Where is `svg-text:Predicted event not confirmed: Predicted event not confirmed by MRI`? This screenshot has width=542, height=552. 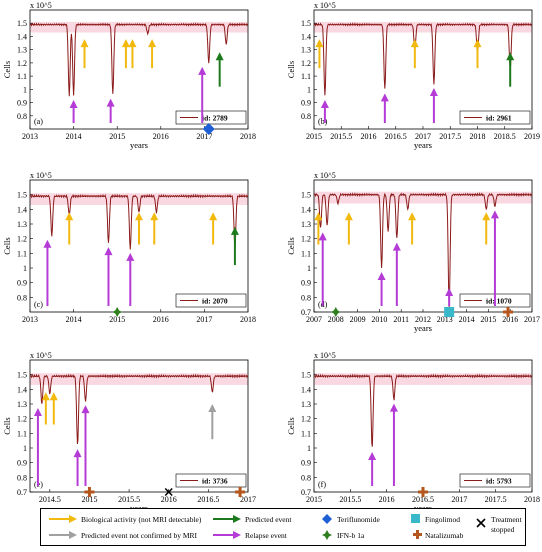 svg-text:Predicted event not confirmed: Predicted event not confirmed by MRI is located at coordinates (139, 535).